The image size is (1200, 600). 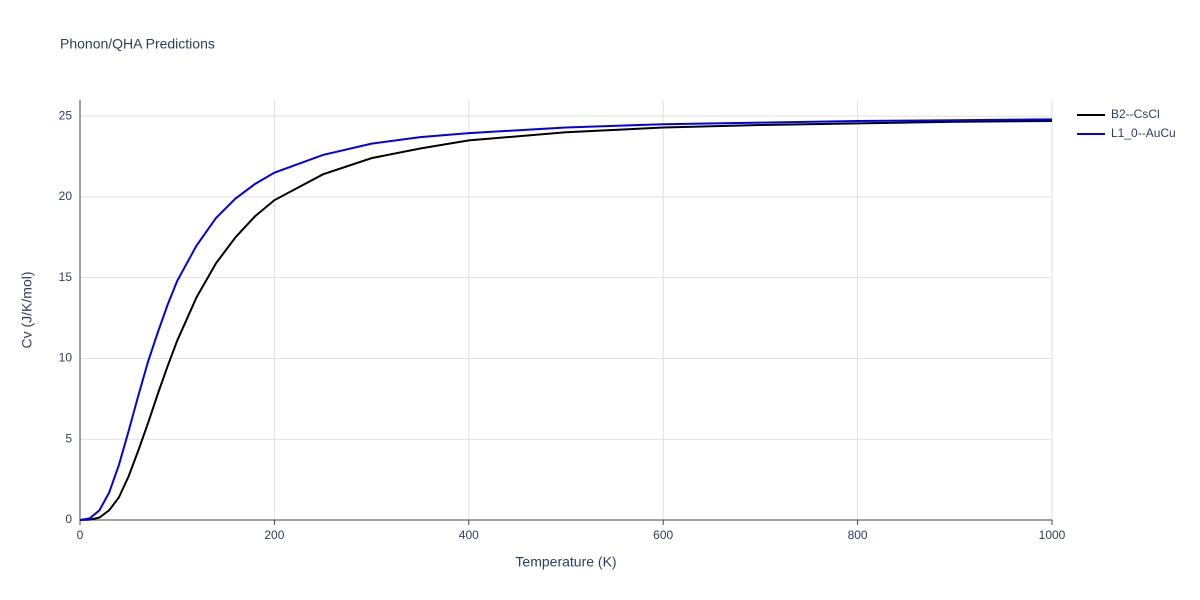 I want to click on y-tick-label: 10, so click(x=66, y=358).